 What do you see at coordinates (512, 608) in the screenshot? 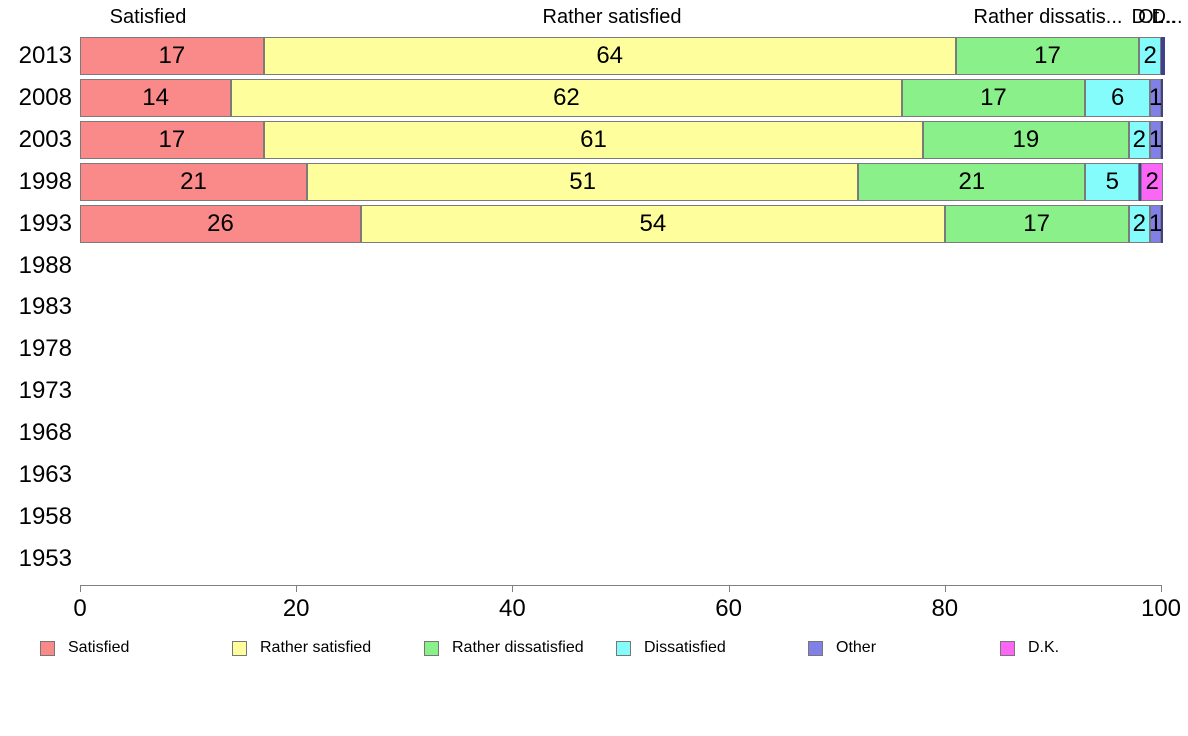
I see `x-axis-tick-label: 40` at bounding box center [512, 608].